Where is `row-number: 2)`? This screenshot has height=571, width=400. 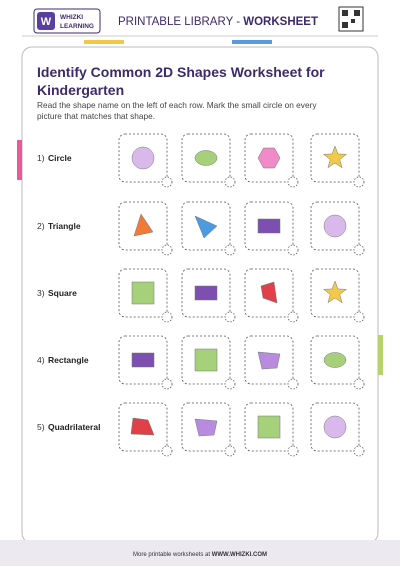 row-number: 2) is located at coordinates (41, 226).